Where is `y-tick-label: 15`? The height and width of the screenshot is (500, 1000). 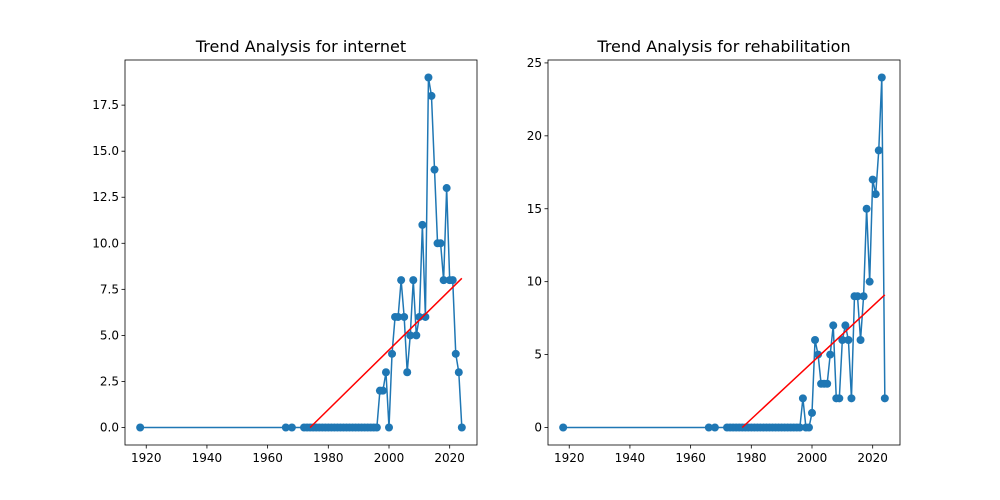 y-tick-label: 15 is located at coordinates (534, 209).